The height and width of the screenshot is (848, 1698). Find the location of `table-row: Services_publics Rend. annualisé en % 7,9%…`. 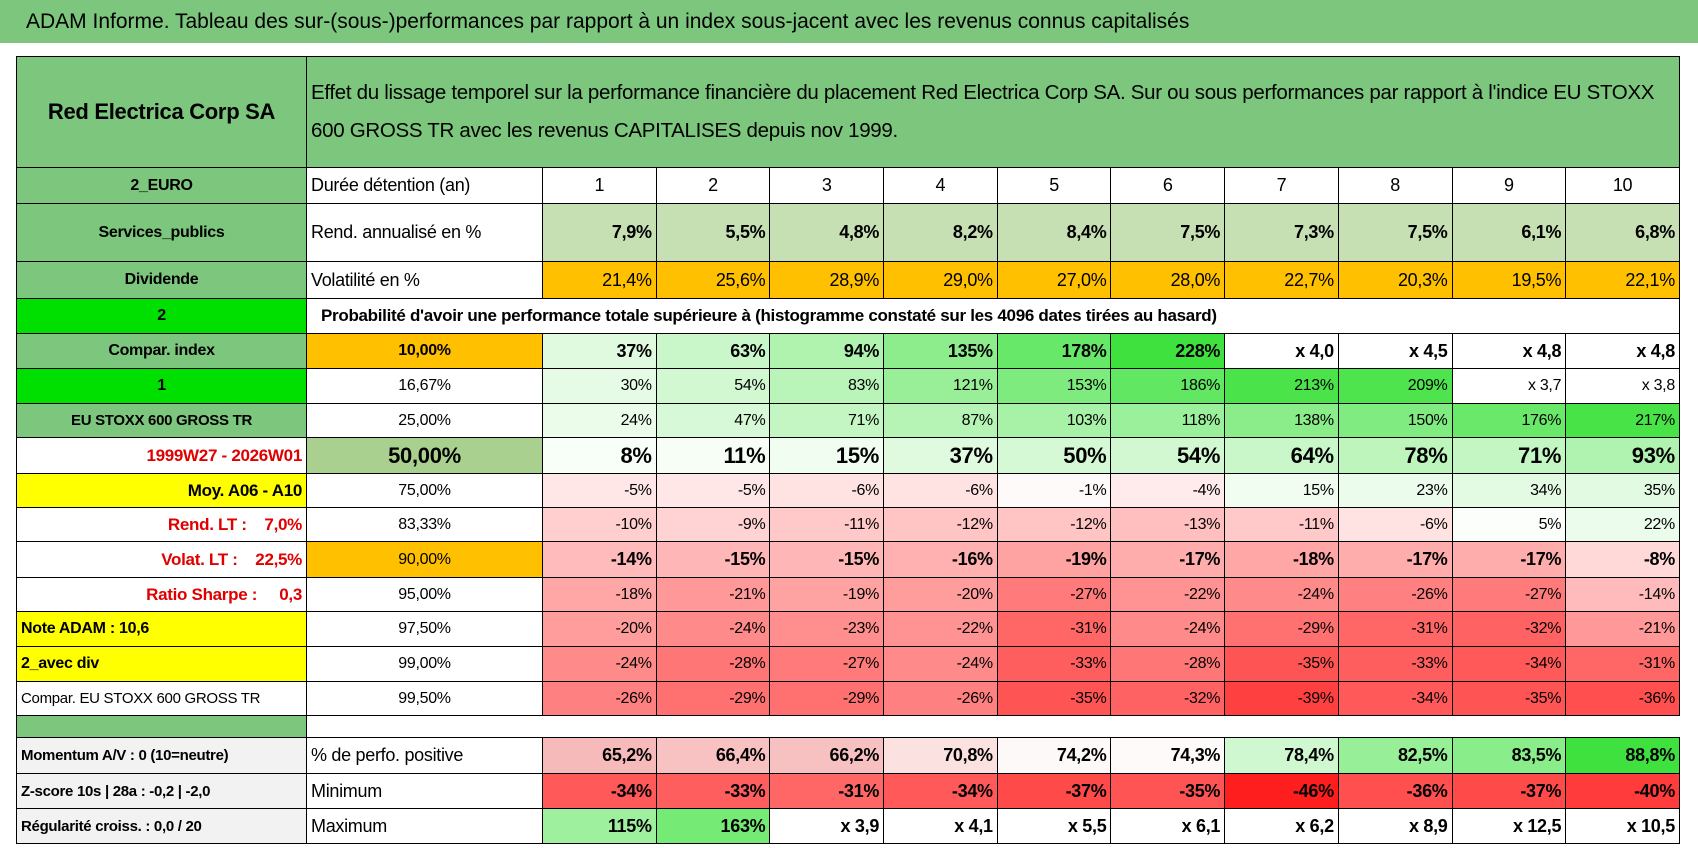

table-row: Services_publics Rend. annualisé en % 7,9%… is located at coordinates (848, 232).